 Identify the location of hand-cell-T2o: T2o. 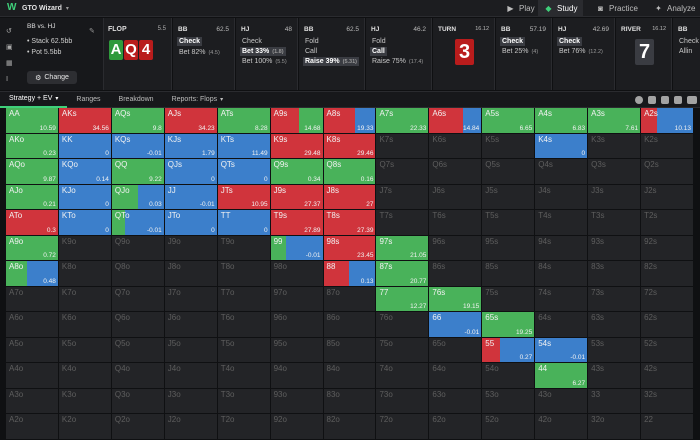
(244, 427).